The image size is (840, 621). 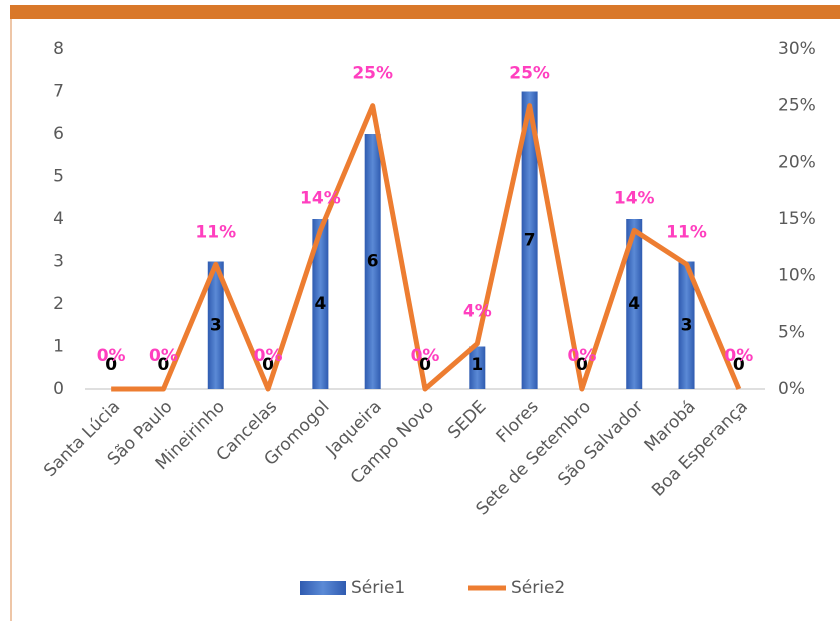 What do you see at coordinates (797, 106) in the screenshot?
I see `y2-tick-label: 25%` at bounding box center [797, 106].